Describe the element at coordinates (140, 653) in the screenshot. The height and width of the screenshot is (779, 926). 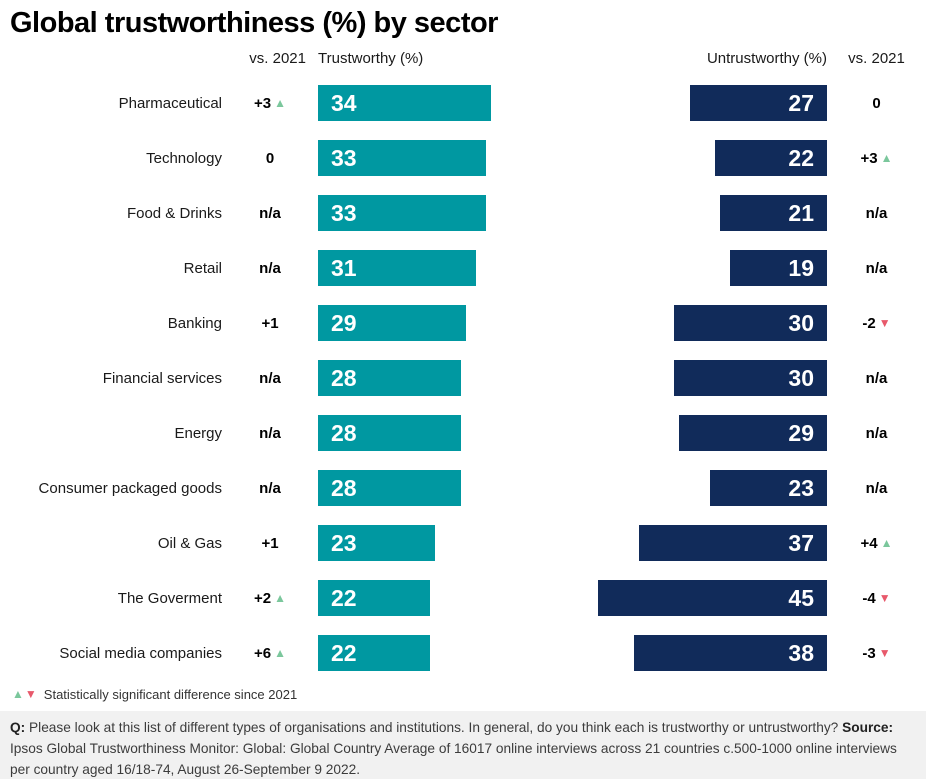
I see `sector-label: Social media companies` at that location.